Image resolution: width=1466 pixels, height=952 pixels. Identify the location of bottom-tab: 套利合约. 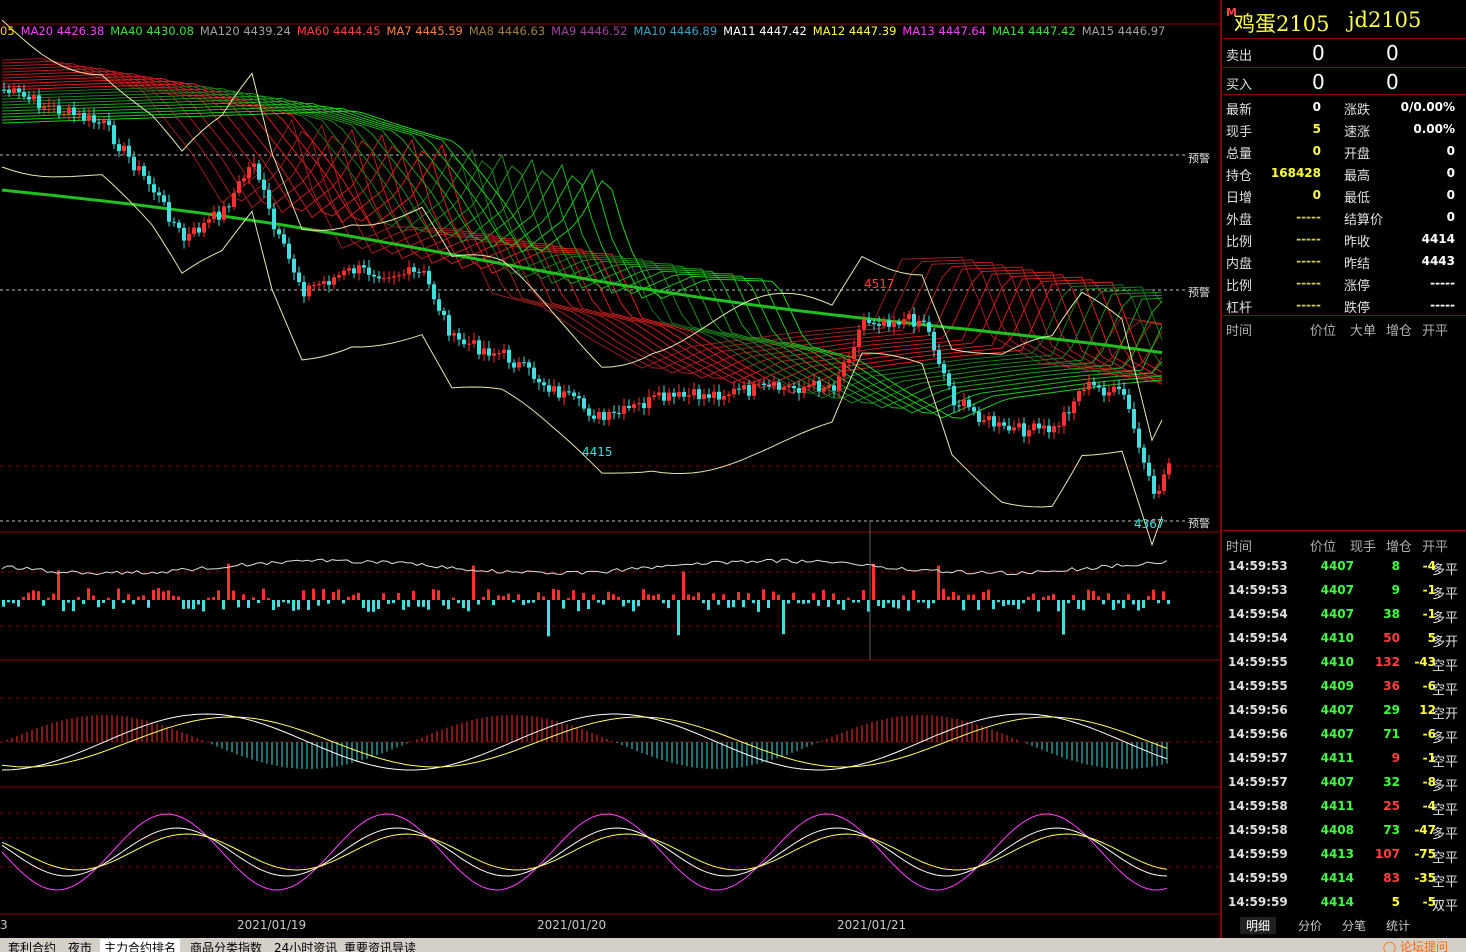
(32, 946).